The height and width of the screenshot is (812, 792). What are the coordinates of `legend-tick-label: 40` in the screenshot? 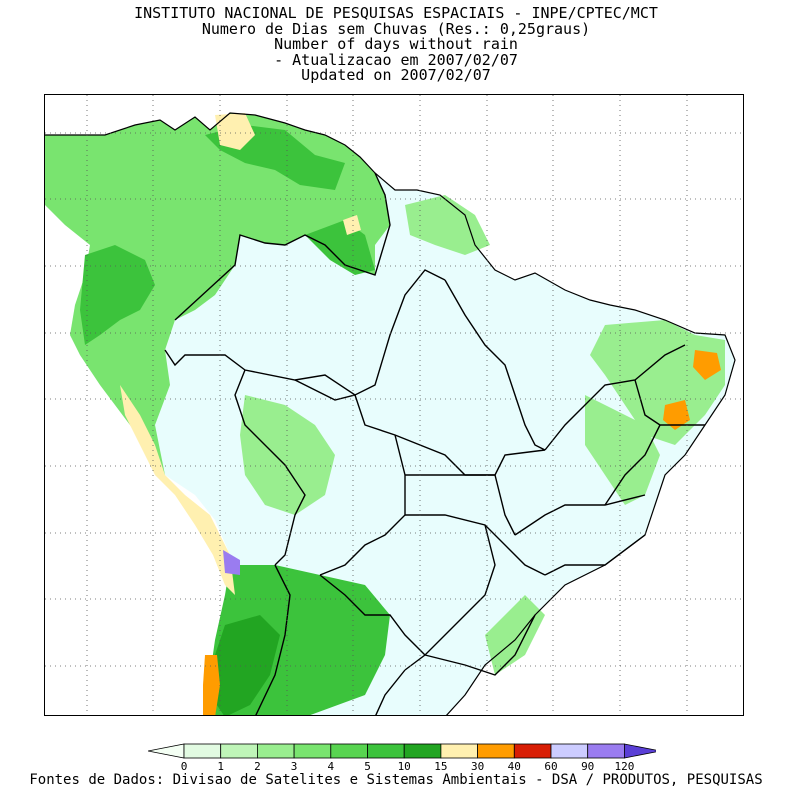 It's located at (514, 766).